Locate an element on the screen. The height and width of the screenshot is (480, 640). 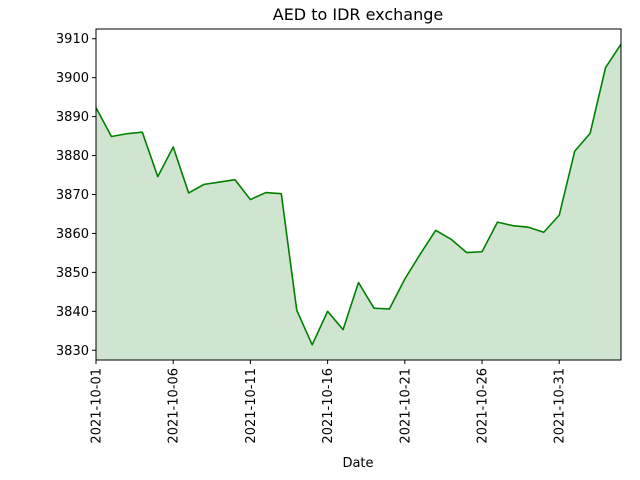
x-tick-label: 2021-10-06 is located at coordinates (174, 406).